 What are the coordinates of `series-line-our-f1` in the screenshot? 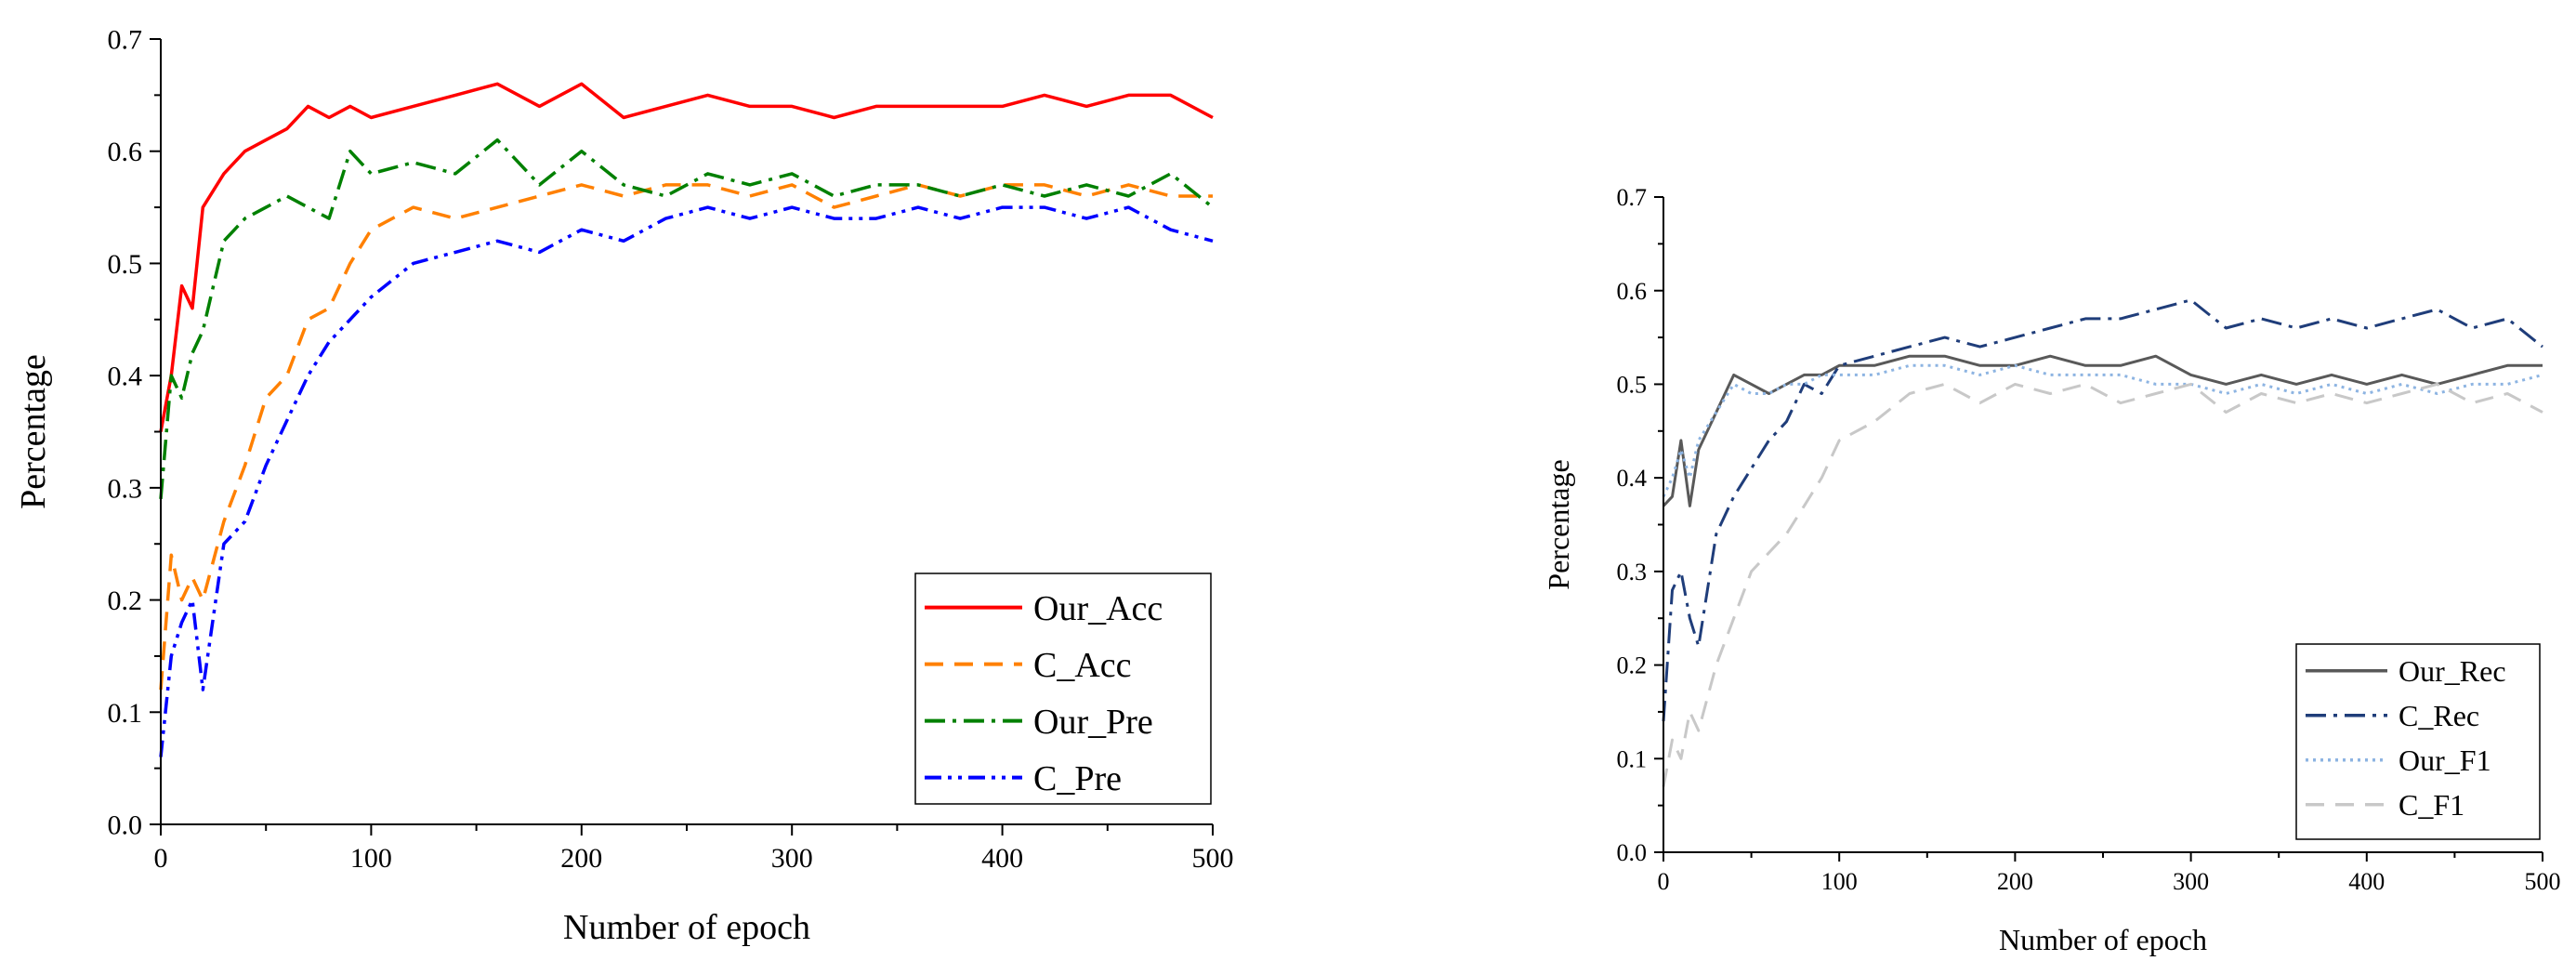 It's located at (2102, 430).